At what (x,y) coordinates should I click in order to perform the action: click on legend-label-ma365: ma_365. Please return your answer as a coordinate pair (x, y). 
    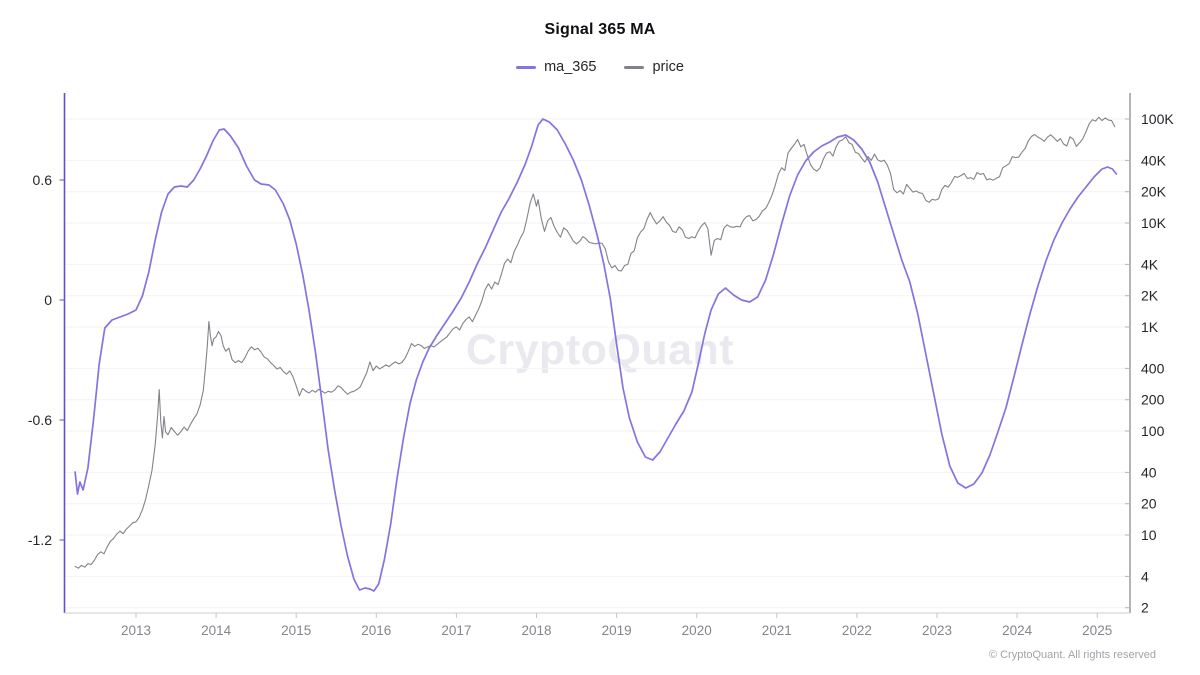
    Looking at the image, I should click on (570, 67).